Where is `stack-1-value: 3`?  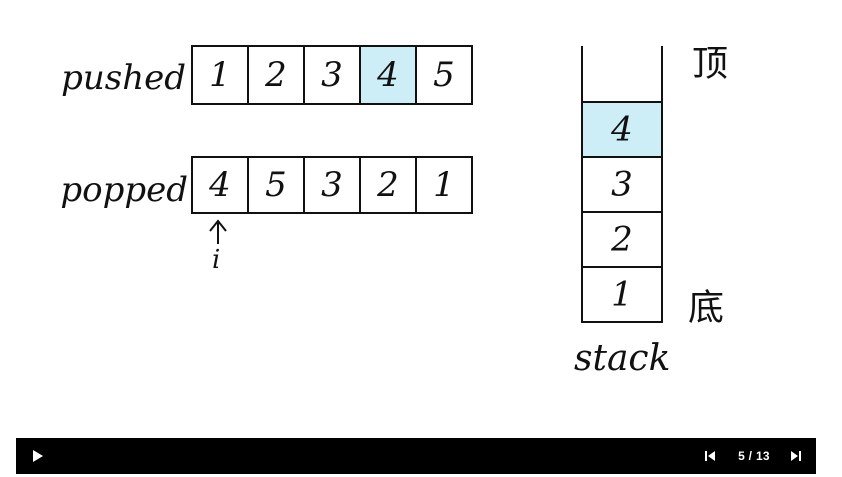
stack-1-value: 3 is located at coordinates (622, 185).